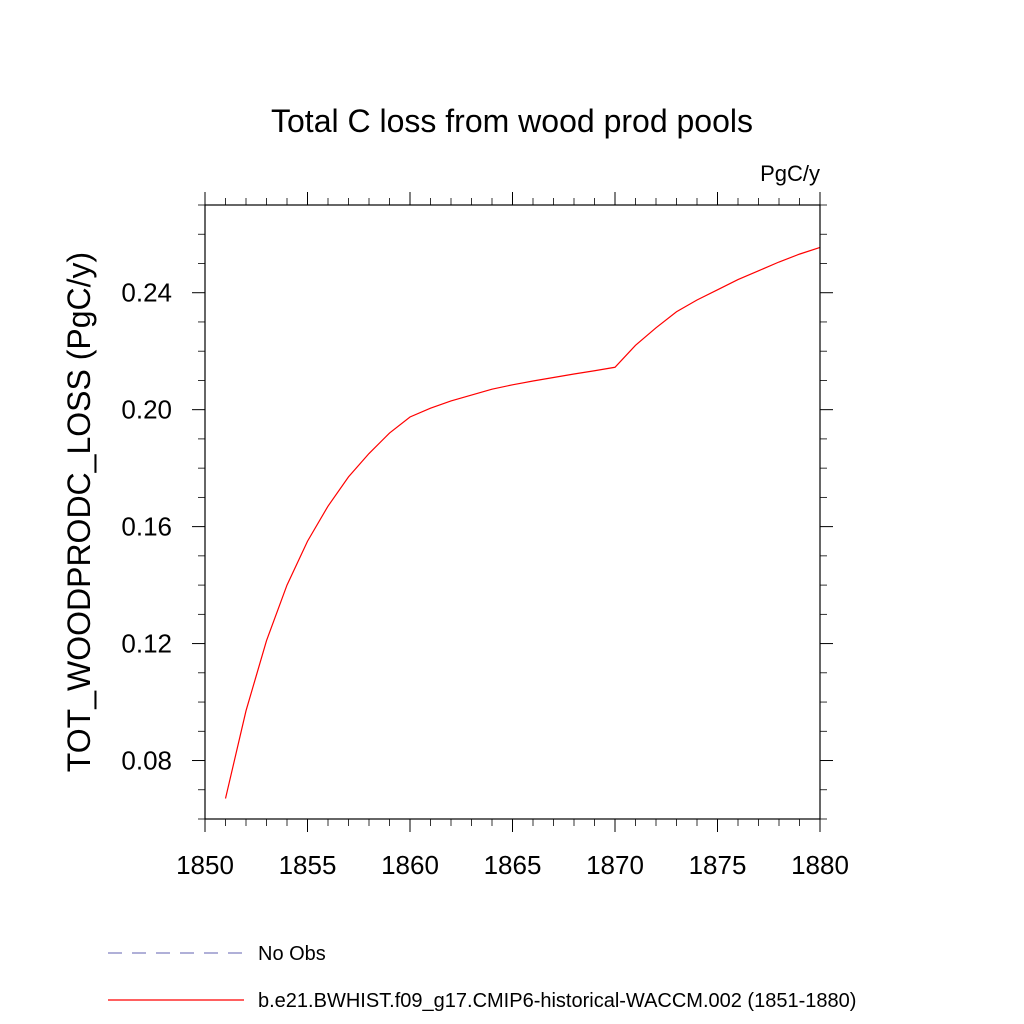  I want to click on x-tick-label: 1875, so click(718, 865).